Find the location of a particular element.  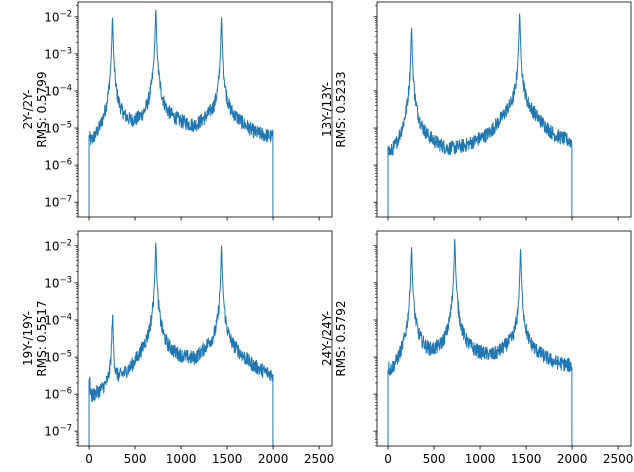

y-axis-label: 2Y-/2Y-RMS: 0.5799 is located at coordinates (35, 109).